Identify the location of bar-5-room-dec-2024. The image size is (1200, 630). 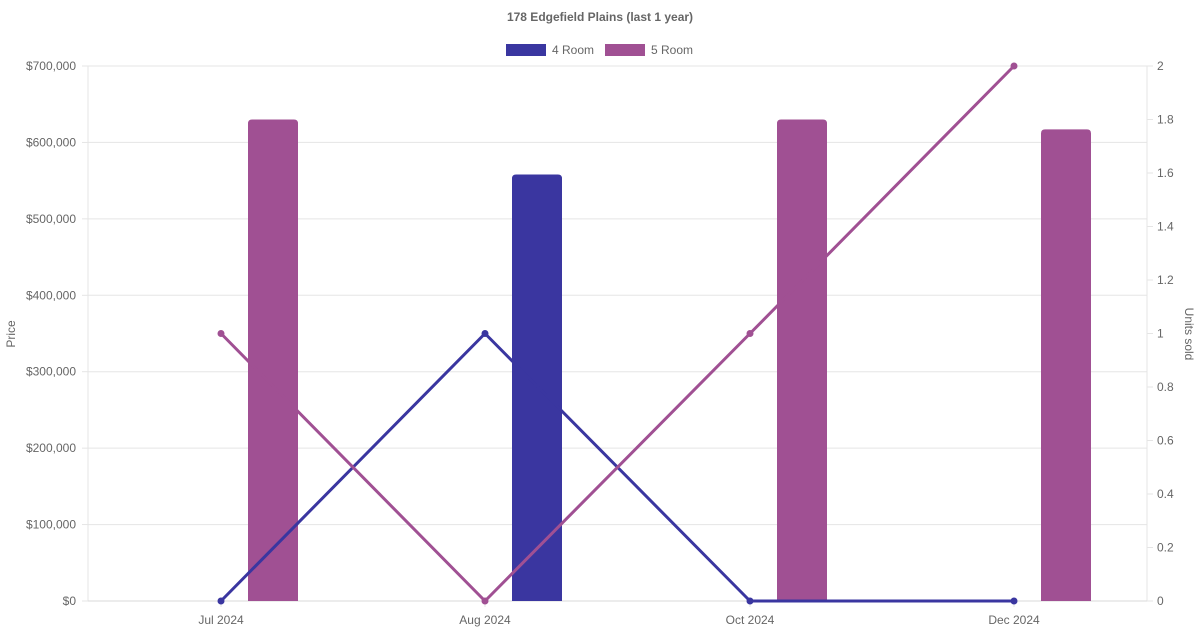
(1066, 365).